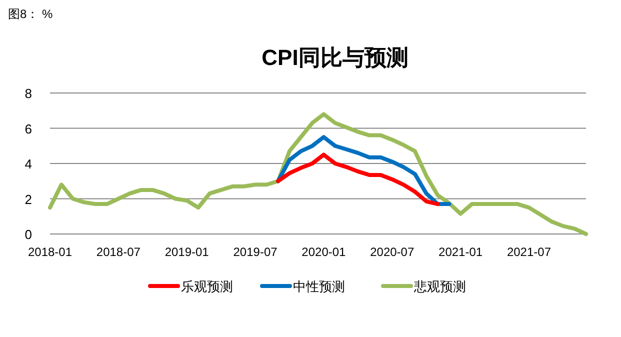 This screenshot has height=337, width=621. Describe the element at coordinates (255, 252) in the screenshot. I see `x-tick-label: 2019-07` at that location.